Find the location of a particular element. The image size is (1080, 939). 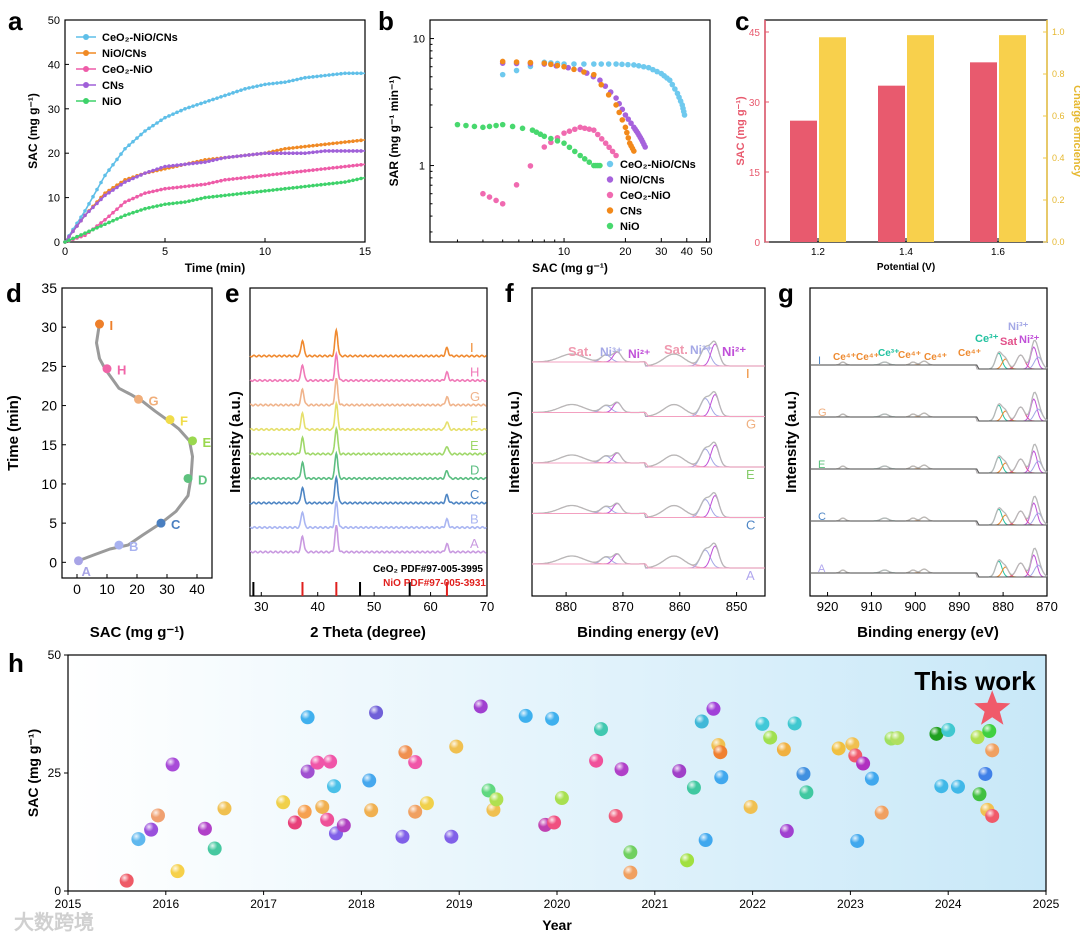

panel-h-xtick-label: 2025 is located at coordinates (1046, 904).